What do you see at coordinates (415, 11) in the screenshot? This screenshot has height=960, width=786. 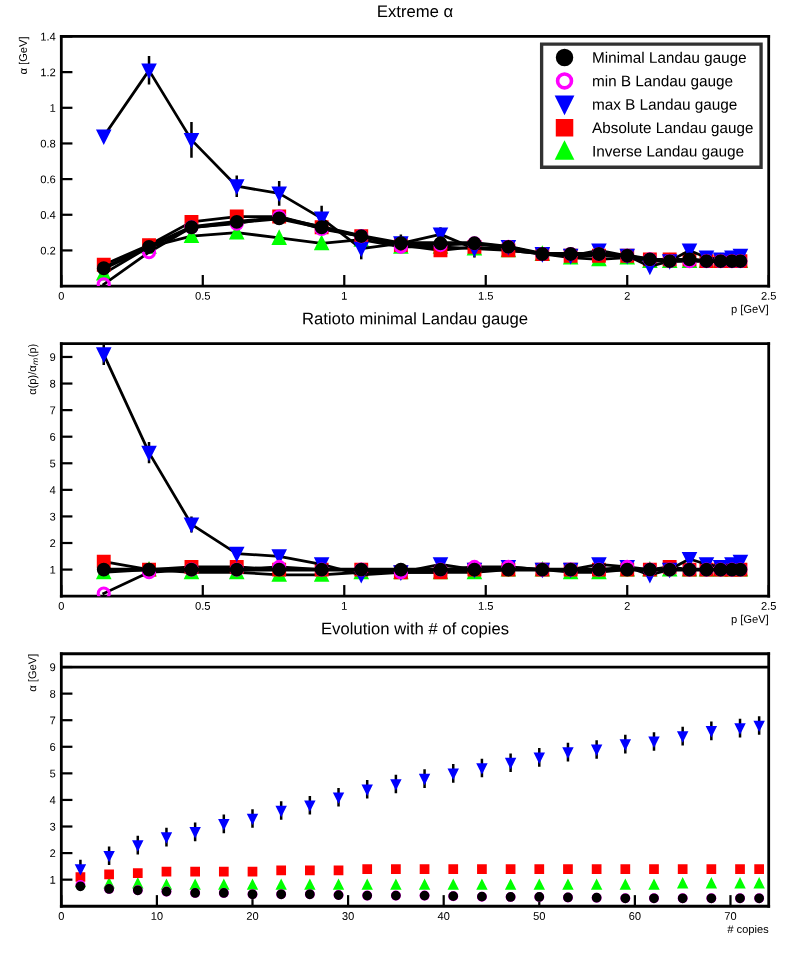 I see `chart-title: Extreme α` at bounding box center [415, 11].